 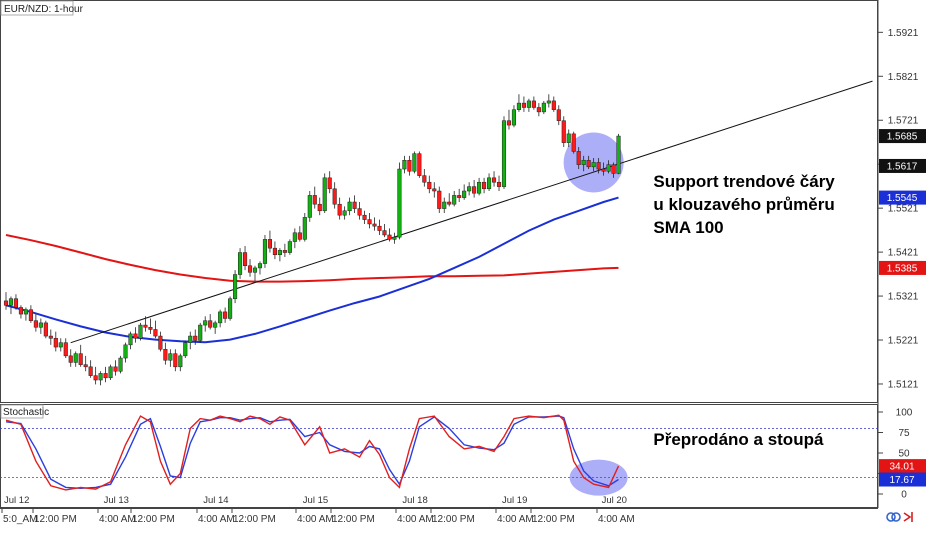 I want to click on price-label: 1.5617, so click(x=902, y=166).